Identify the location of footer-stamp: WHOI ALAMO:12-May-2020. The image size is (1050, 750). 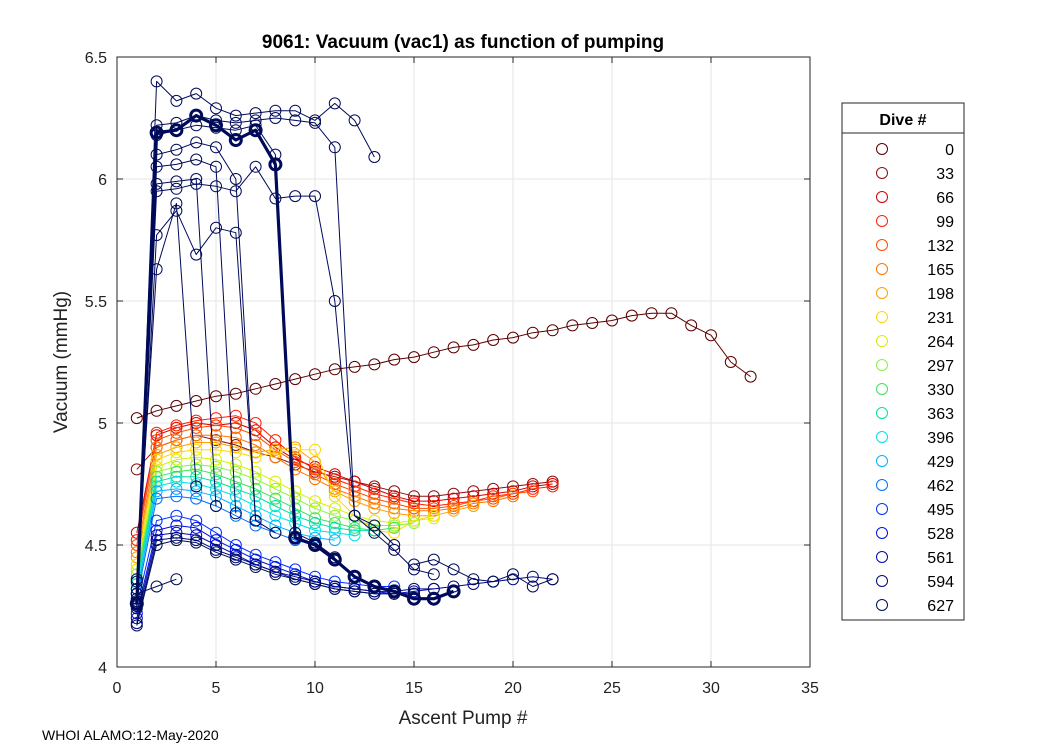
(130, 735).